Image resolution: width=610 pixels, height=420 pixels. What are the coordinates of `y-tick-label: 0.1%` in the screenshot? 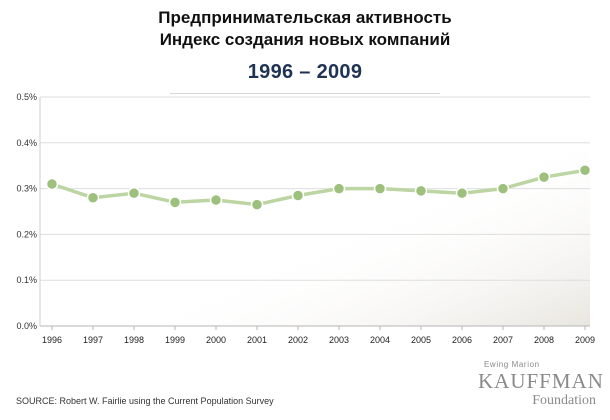 It's located at (26, 280).